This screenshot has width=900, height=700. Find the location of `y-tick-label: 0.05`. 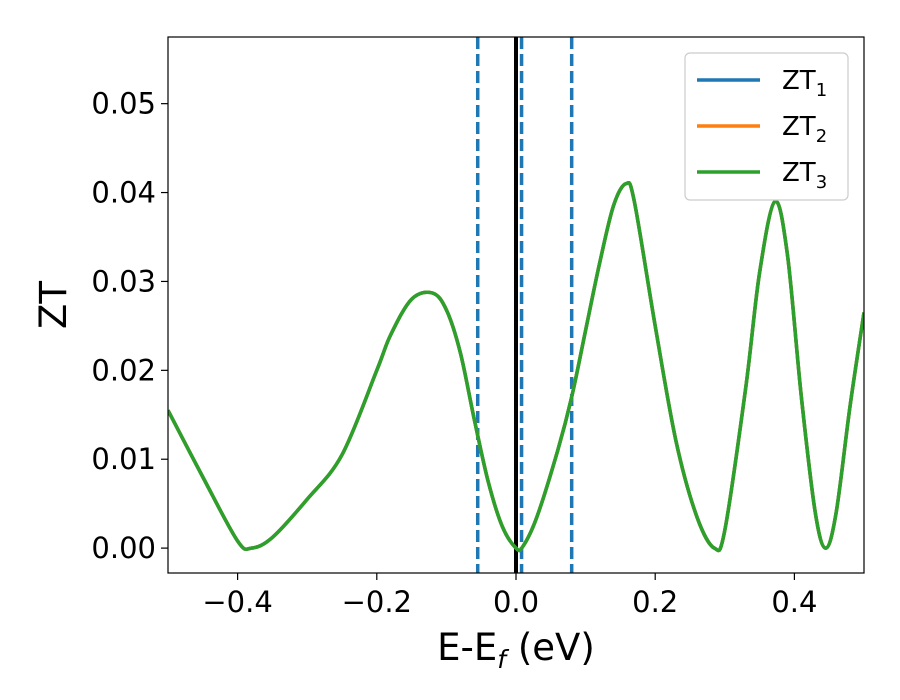

y-tick-label: 0.05 is located at coordinates (123, 104).